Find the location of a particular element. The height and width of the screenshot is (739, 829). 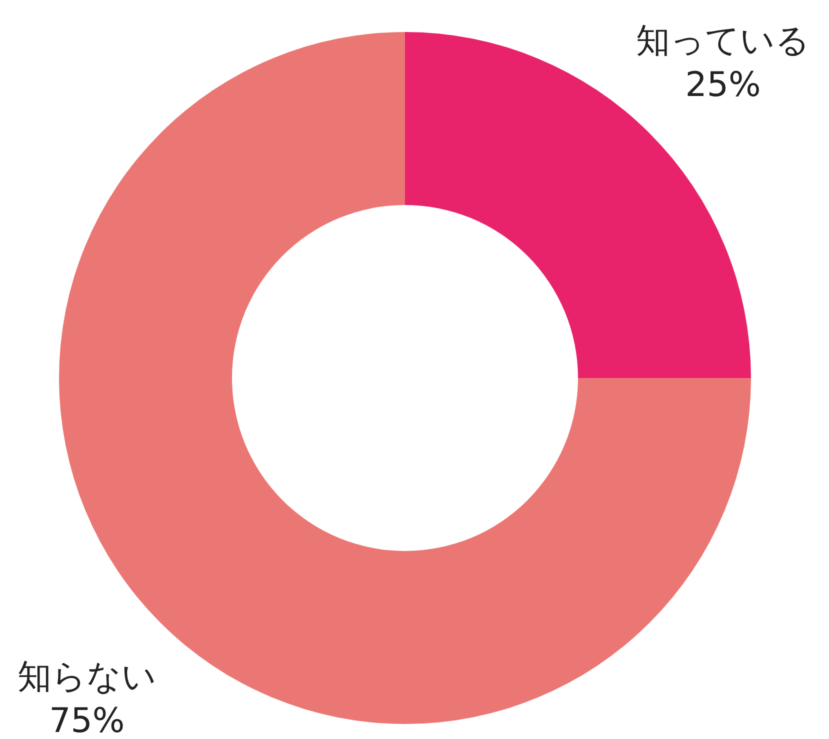

data-label: 25% is located at coordinates (723, 84).